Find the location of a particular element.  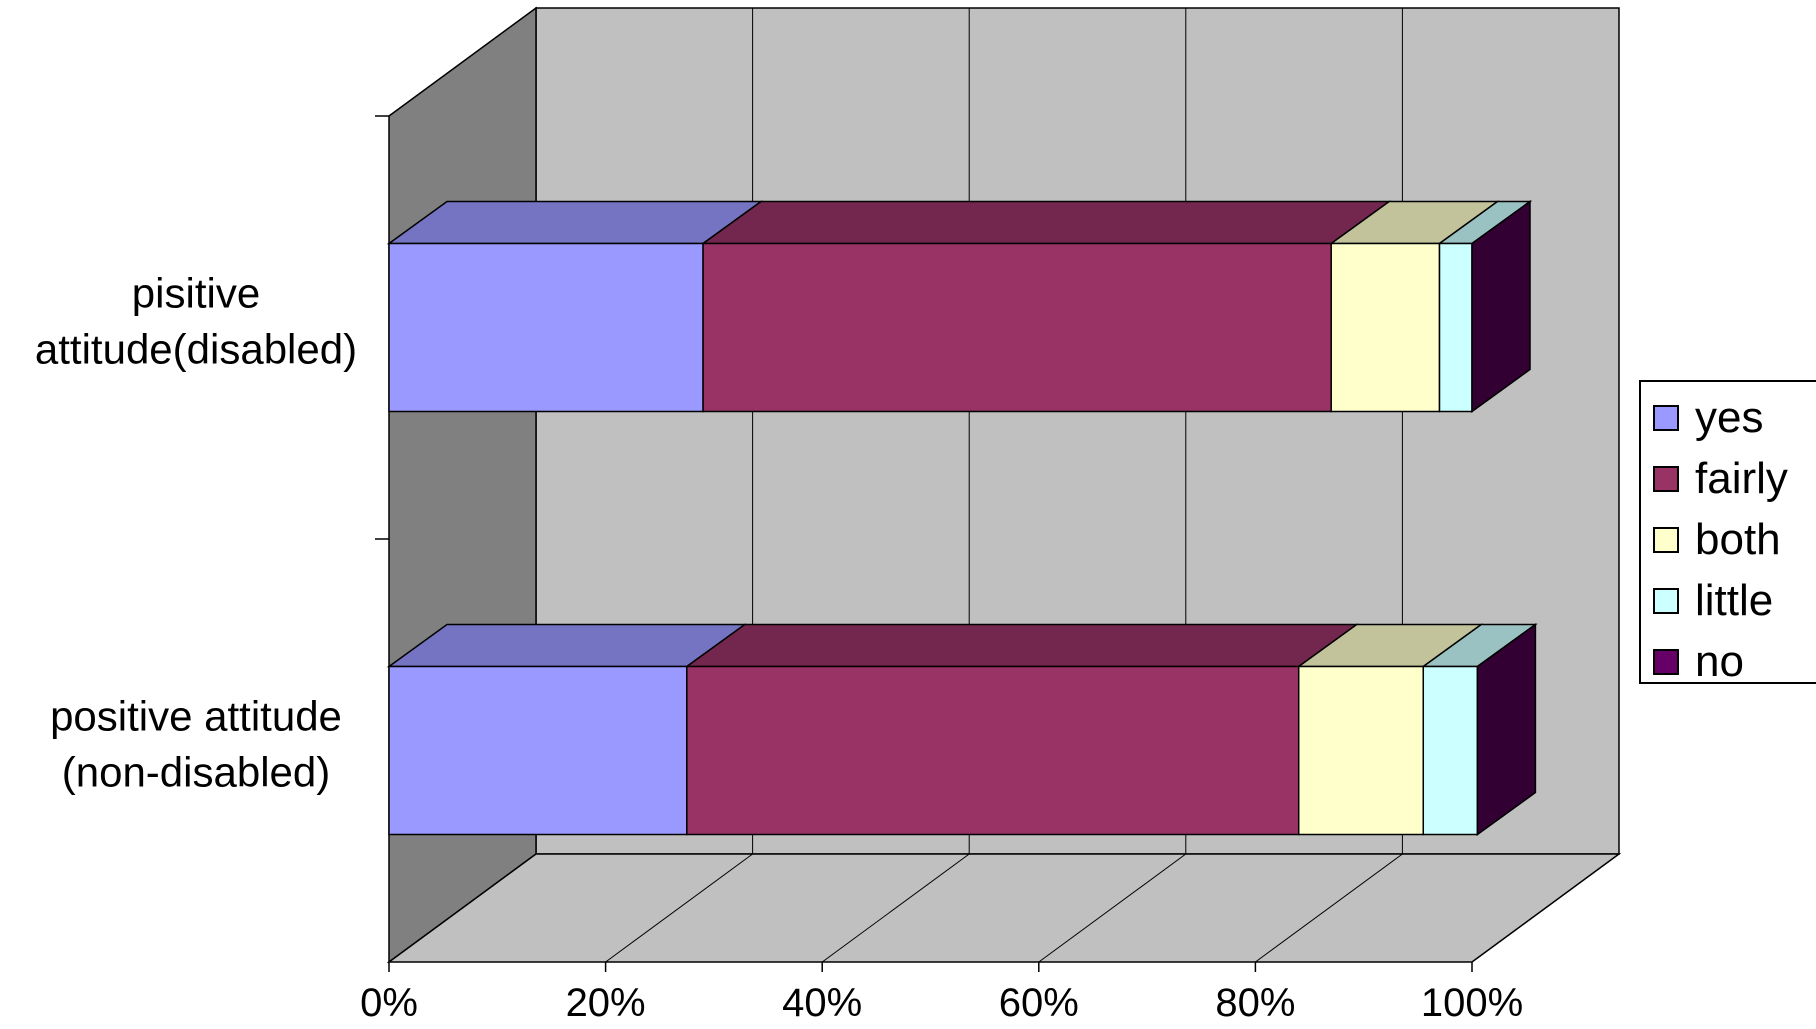

x-tick-label: 100% is located at coordinates (1472, 1002).